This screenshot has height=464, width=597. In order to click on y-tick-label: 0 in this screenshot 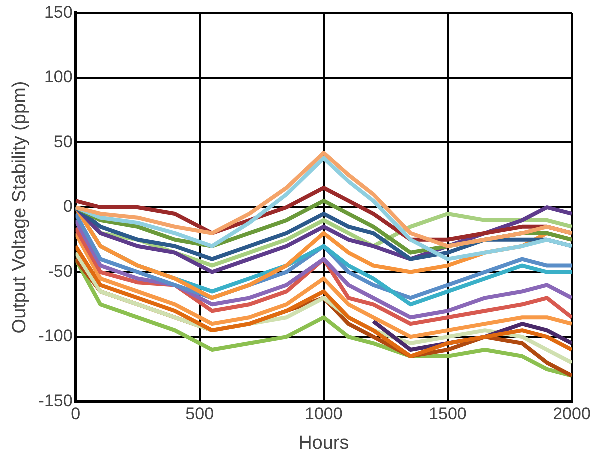, I will do `click(68, 206)`.